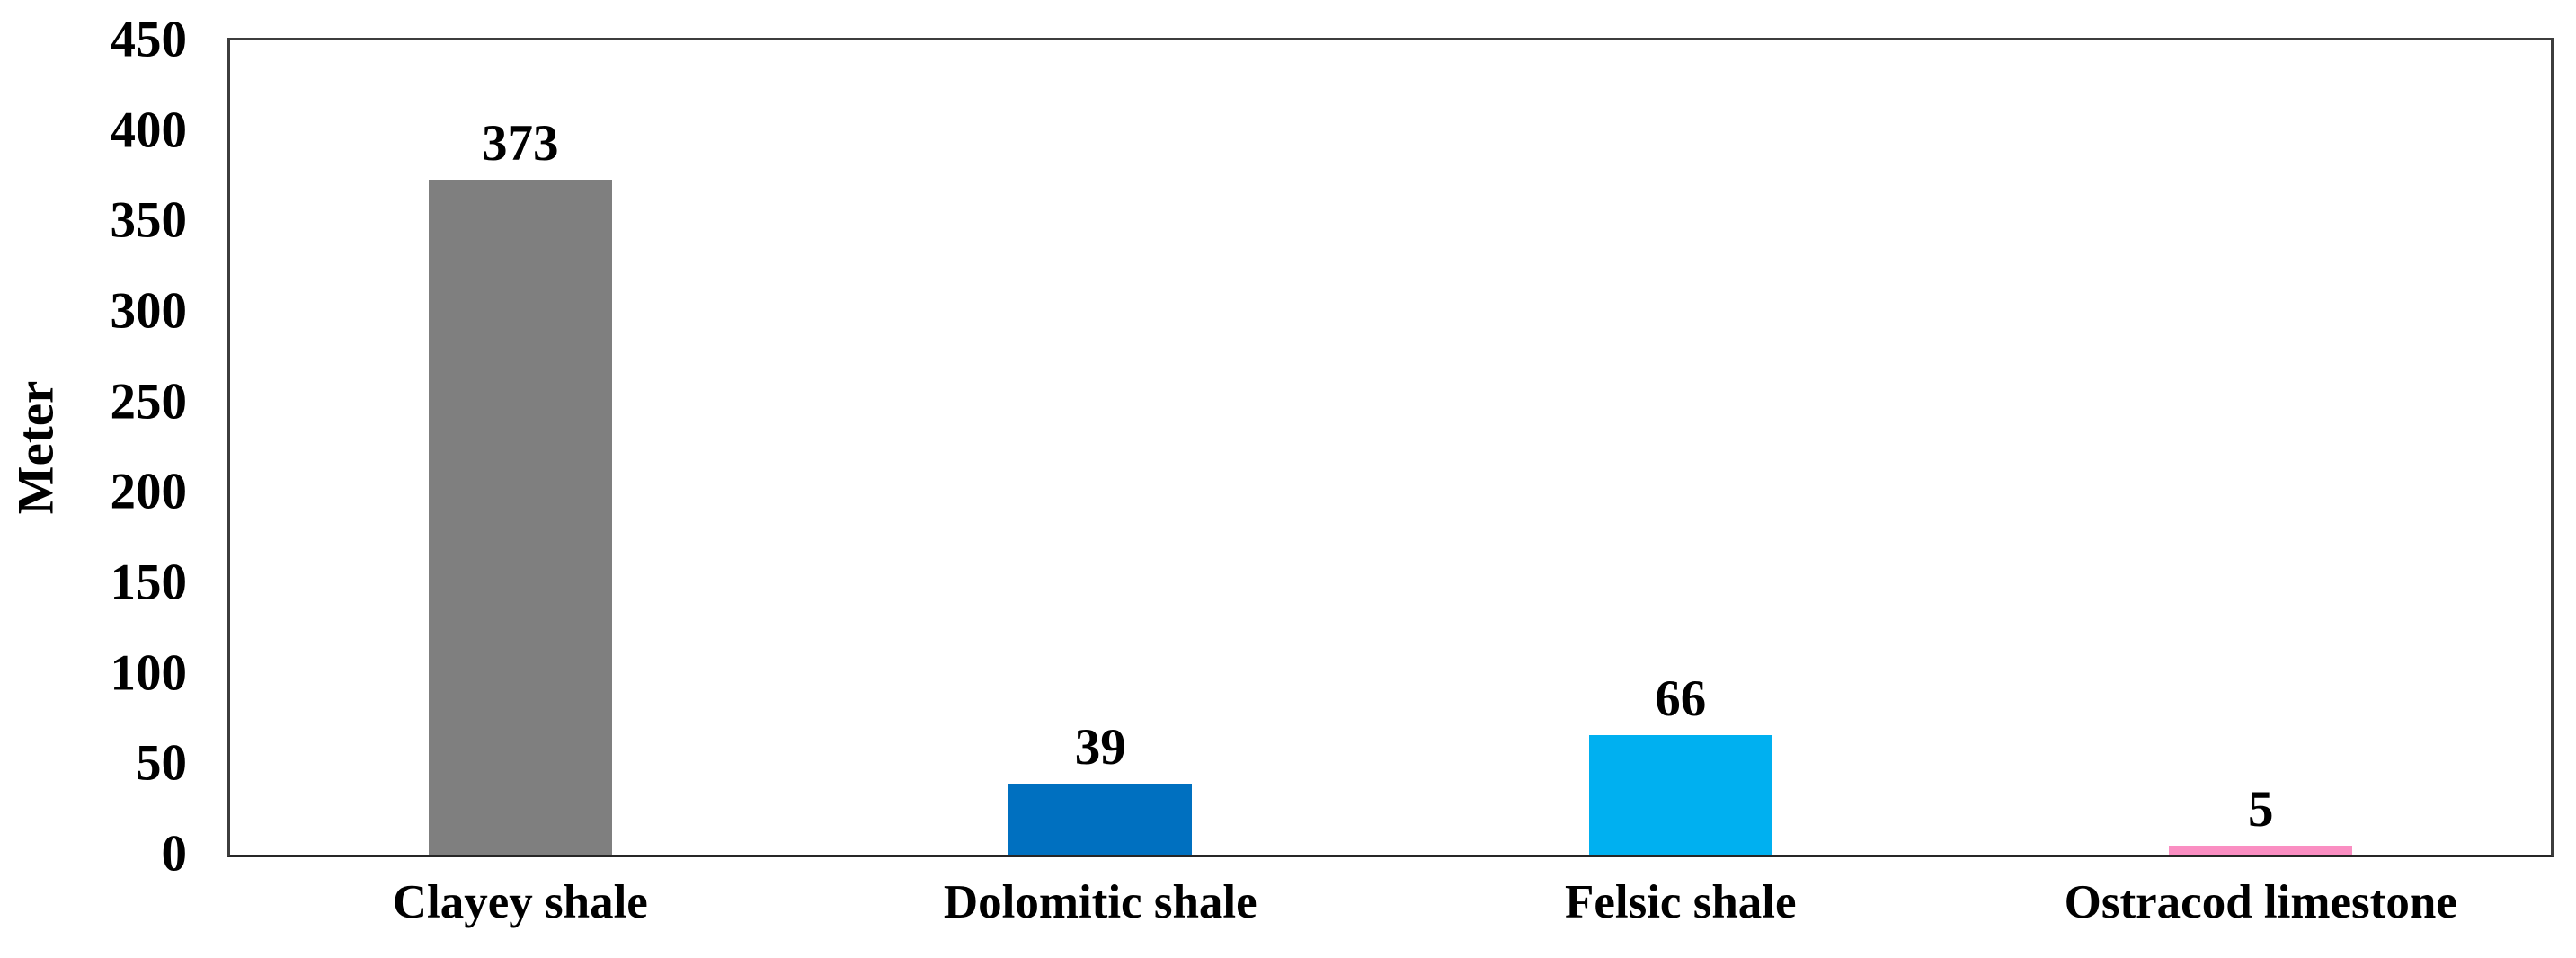 This screenshot has height=958, width=2576. I want to click on y-tick-label: 50, so click(161, 763).